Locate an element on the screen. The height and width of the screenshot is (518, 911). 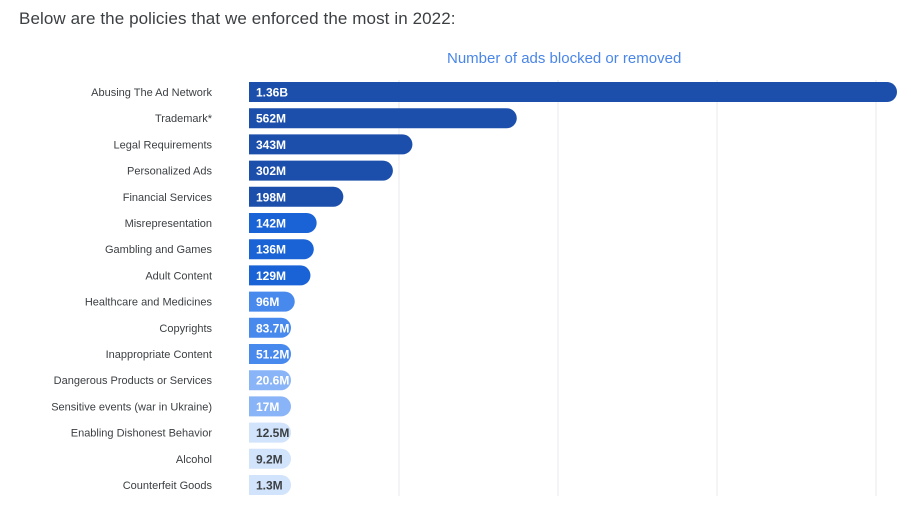
category-label: Copyrights is located at coordinates (185, 329).